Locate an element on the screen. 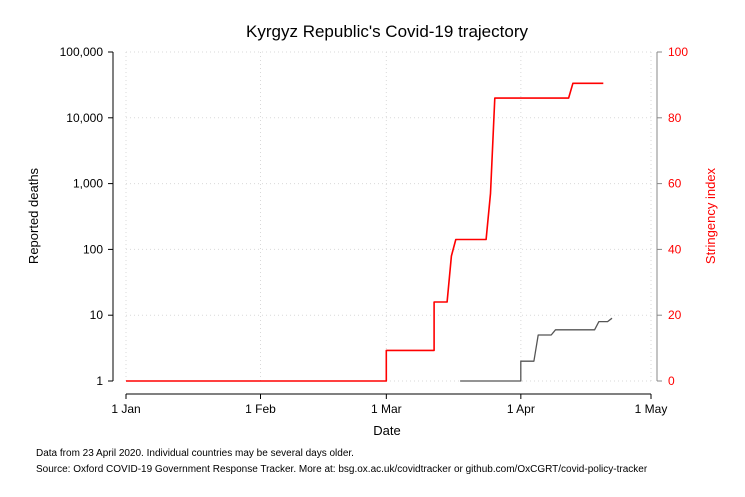 This screenshot has width=745, height=497. y-right-tick-label: 80 is located at coordinates (675, 118).